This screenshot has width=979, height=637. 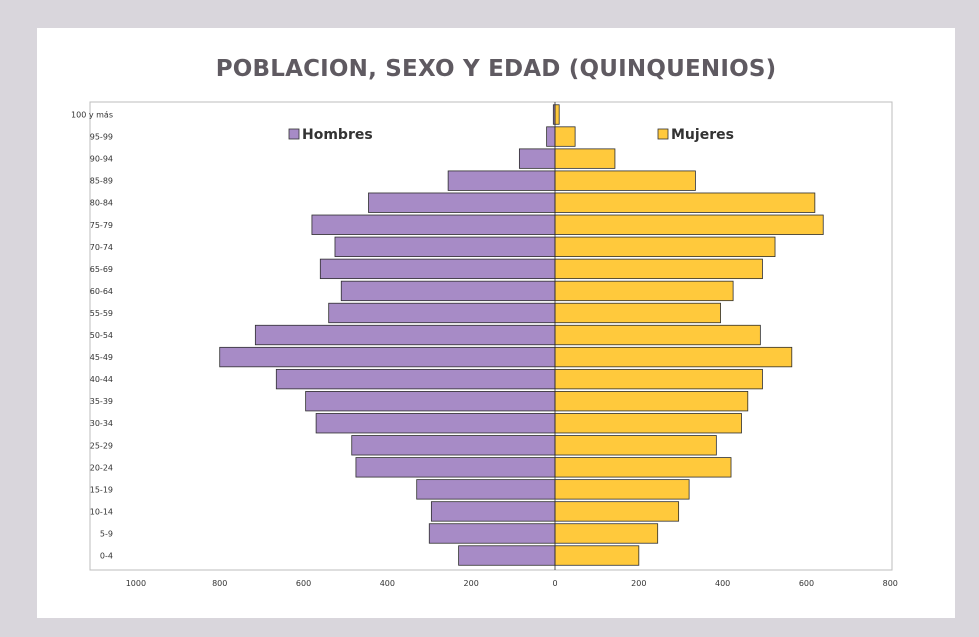 What do you see at coordinates (101, 401) in the screenshot?
I see `y-tick-label-35-39: 35-39` at bounding box center [101, 401].